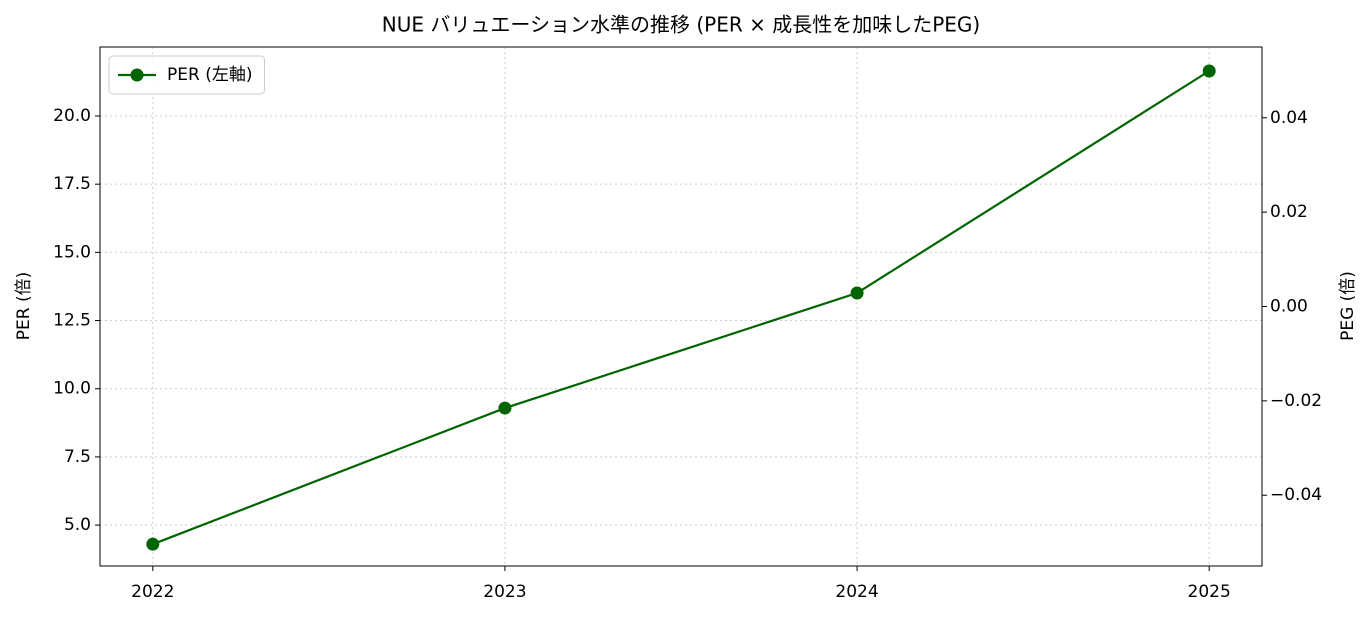  I want to click on y2-tick-label: −0.04, so click(1296, 495).